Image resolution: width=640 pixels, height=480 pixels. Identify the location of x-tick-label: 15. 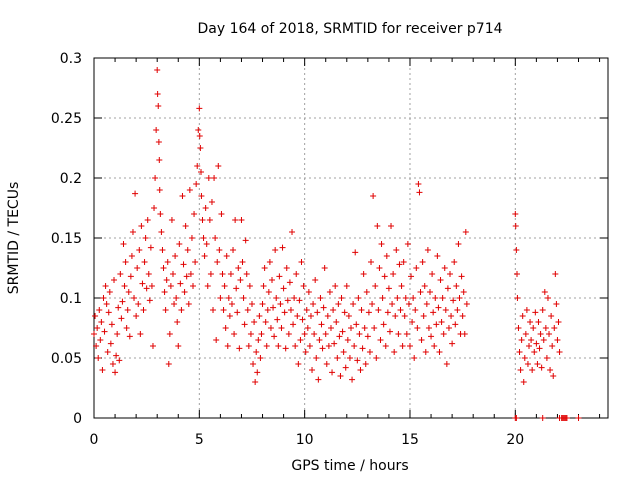
(410, 440).